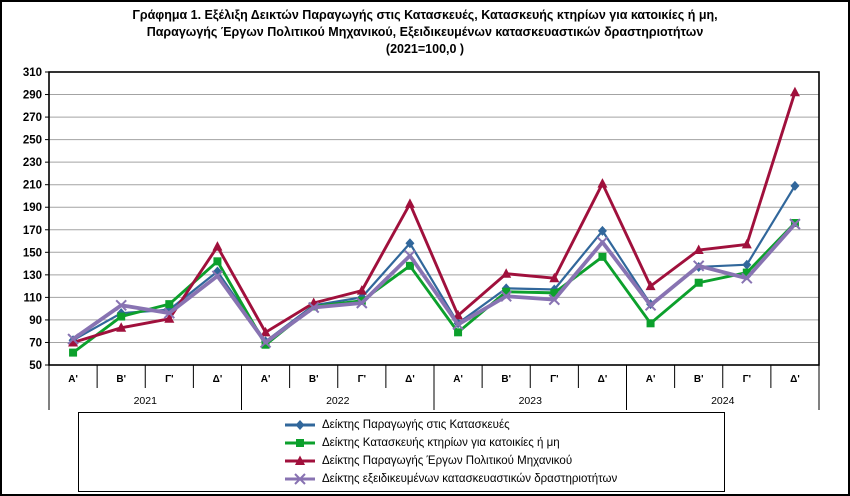 This screenshot has height=496, width=850. Describe the element at coordinates (35, 366) in the screenshot. I see `svg-text: 50` at that location.